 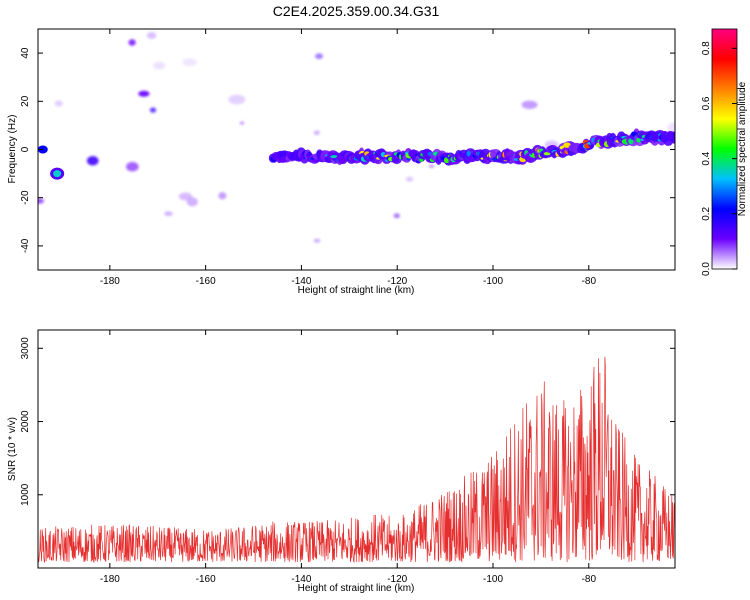 I want to click on colorbar-ramp, so click(x=724, y=149).